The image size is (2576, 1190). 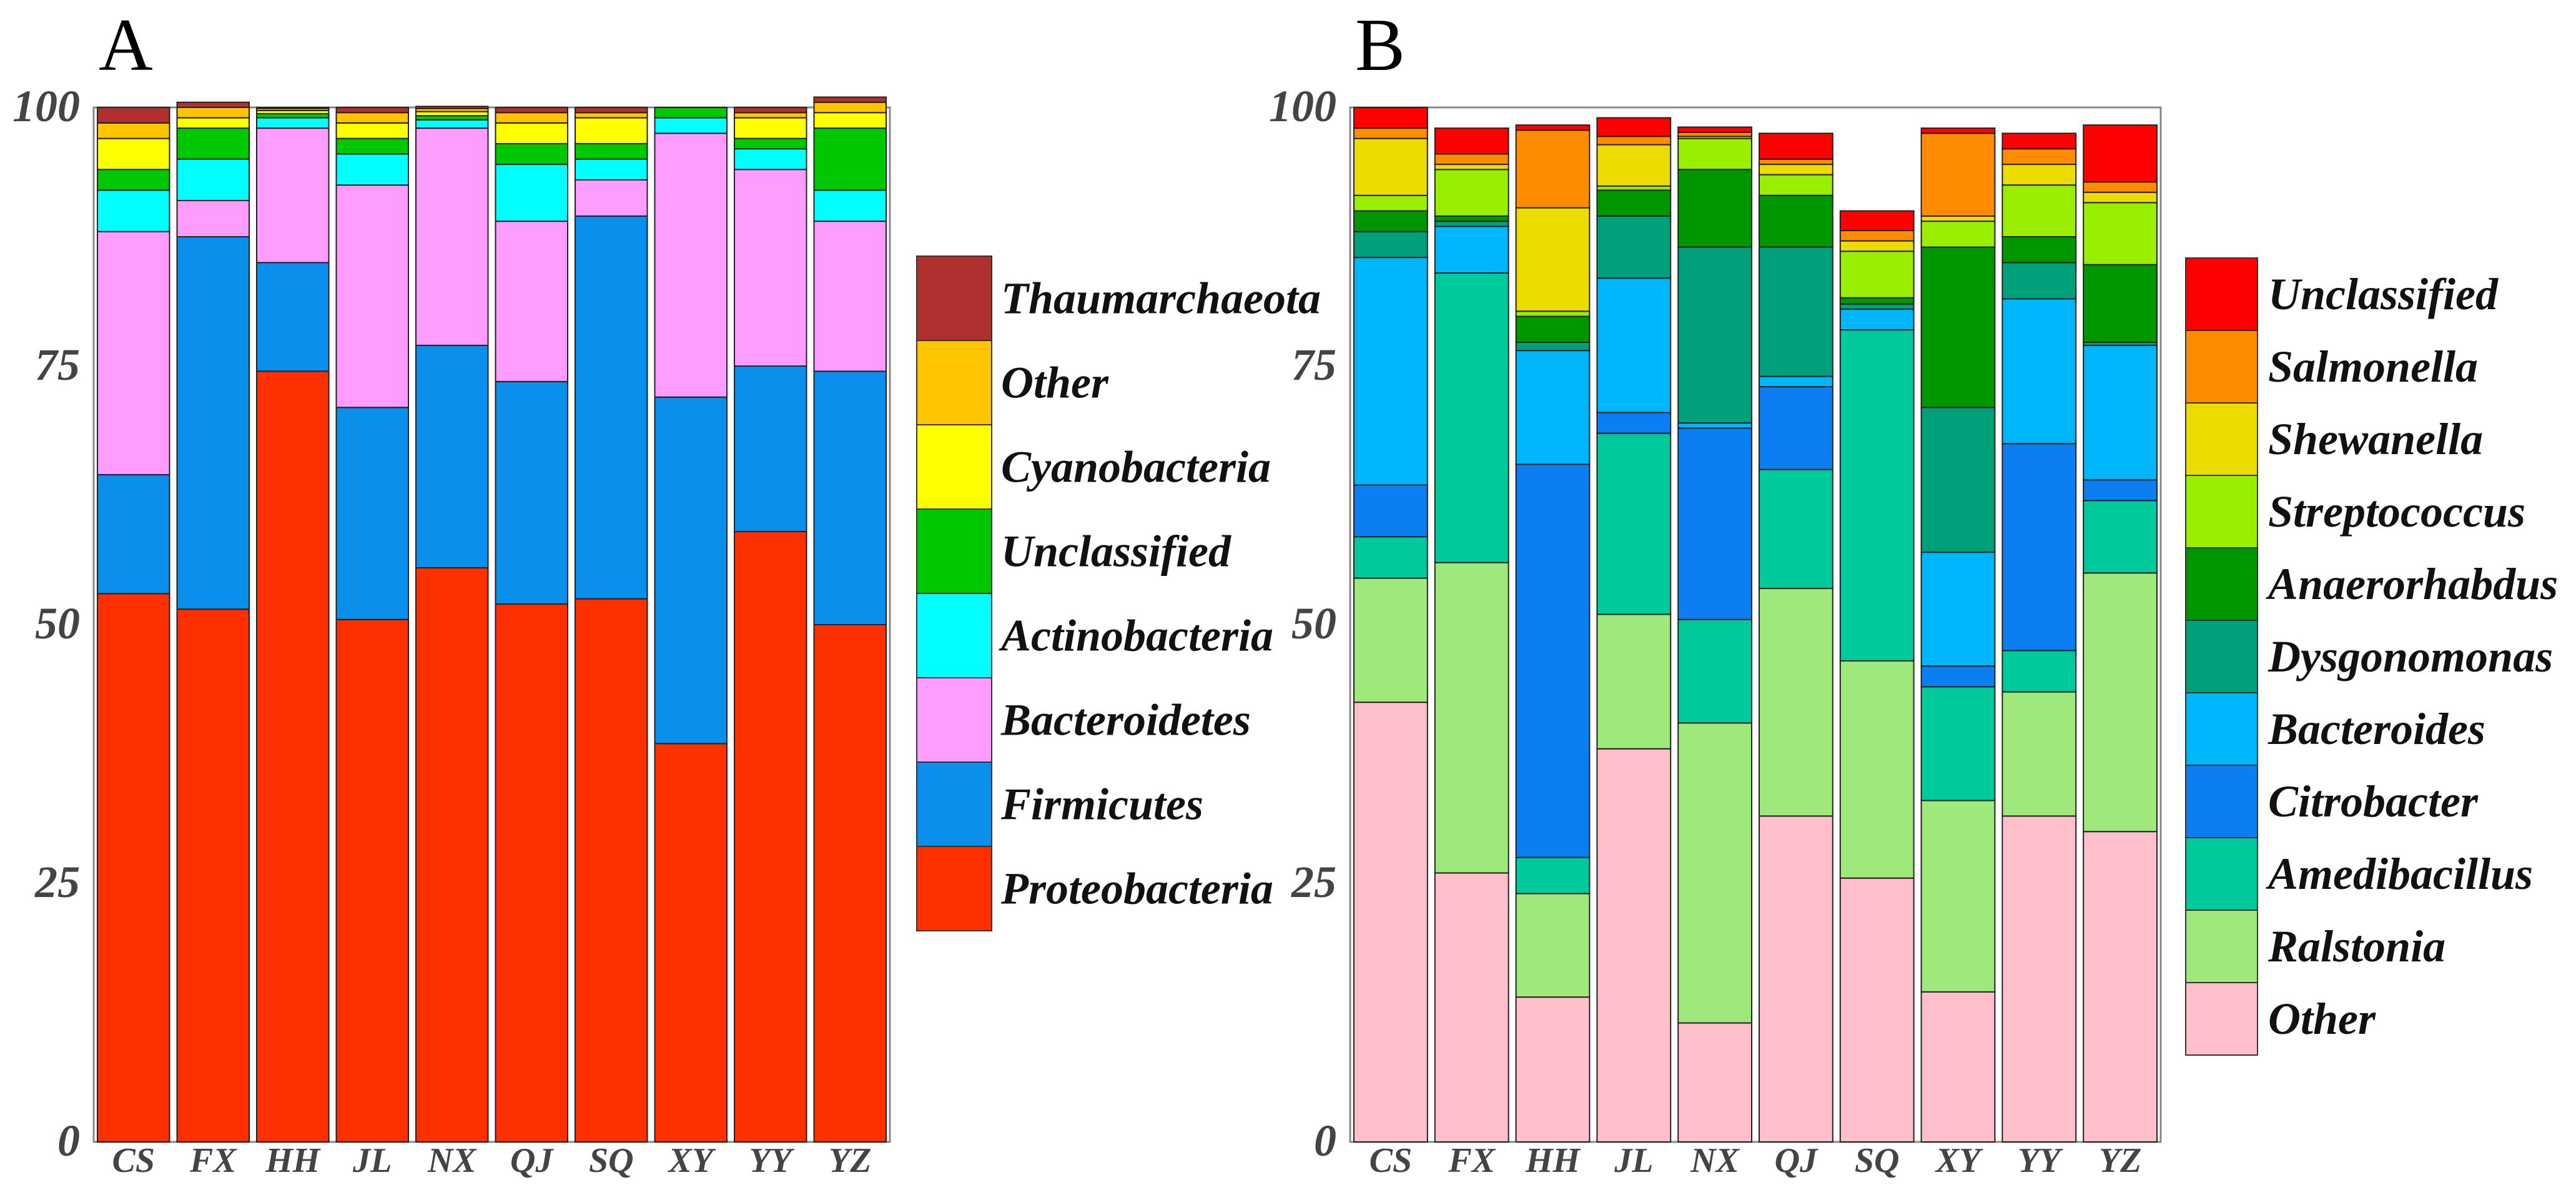 I want to click on bar-segment-jl-salmonella, so click(x=1634, y=141).